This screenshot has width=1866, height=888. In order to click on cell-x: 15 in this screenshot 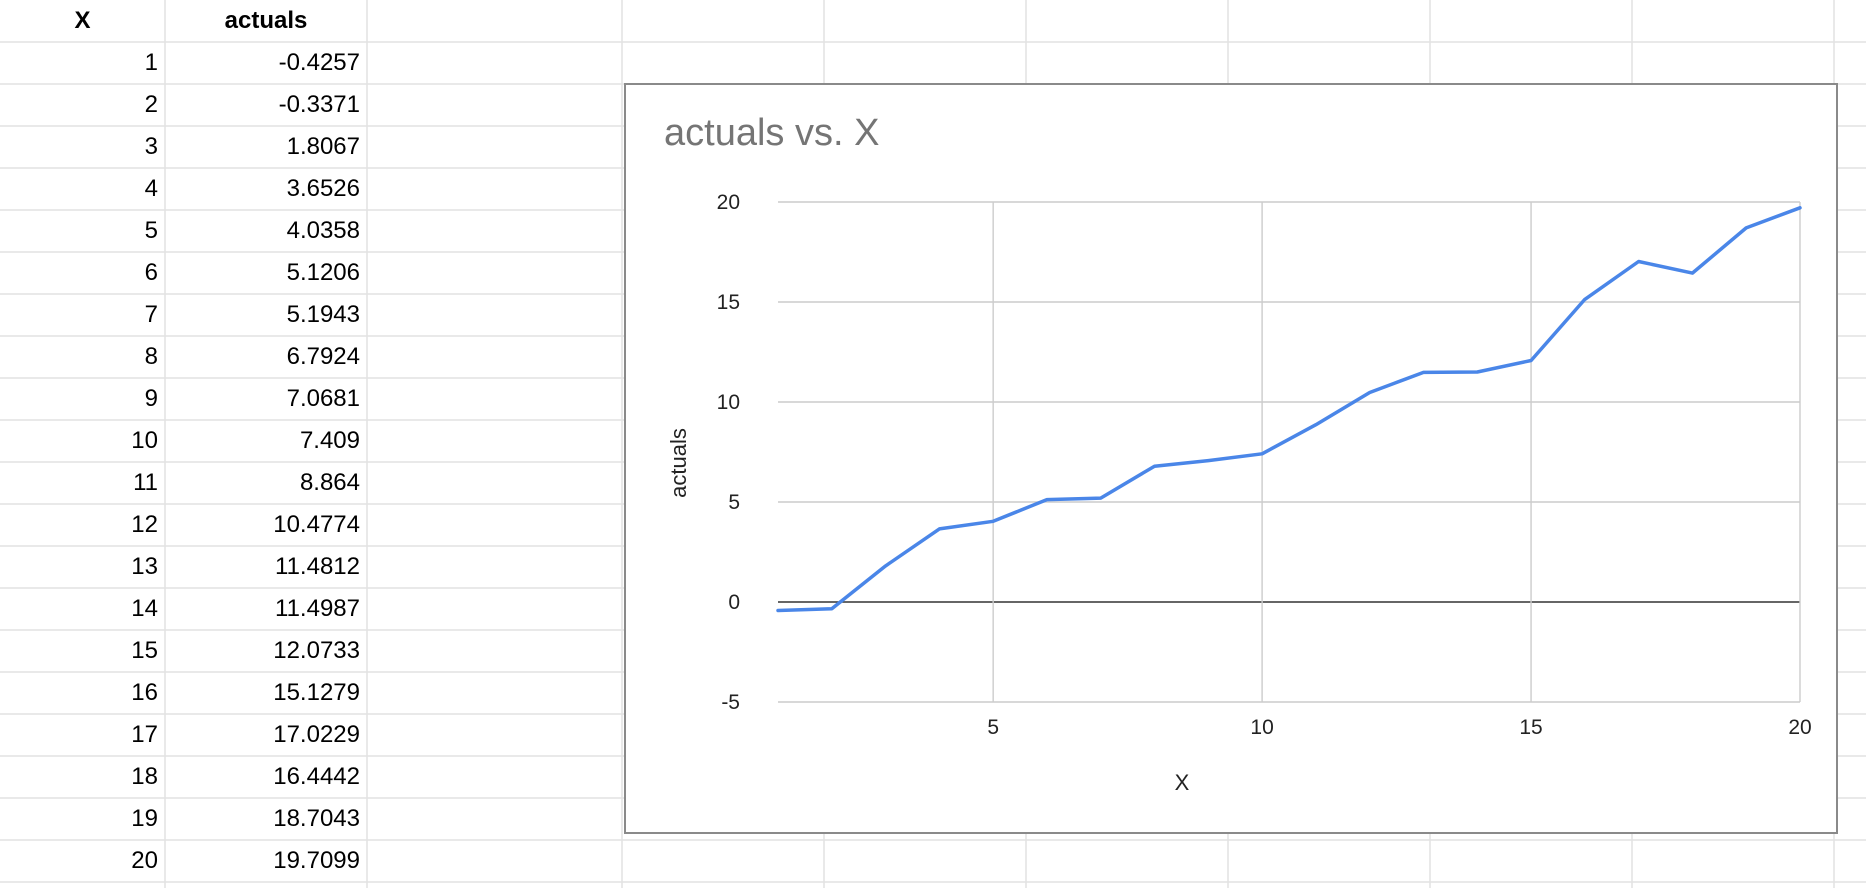, I will do `click(144, 650)`.